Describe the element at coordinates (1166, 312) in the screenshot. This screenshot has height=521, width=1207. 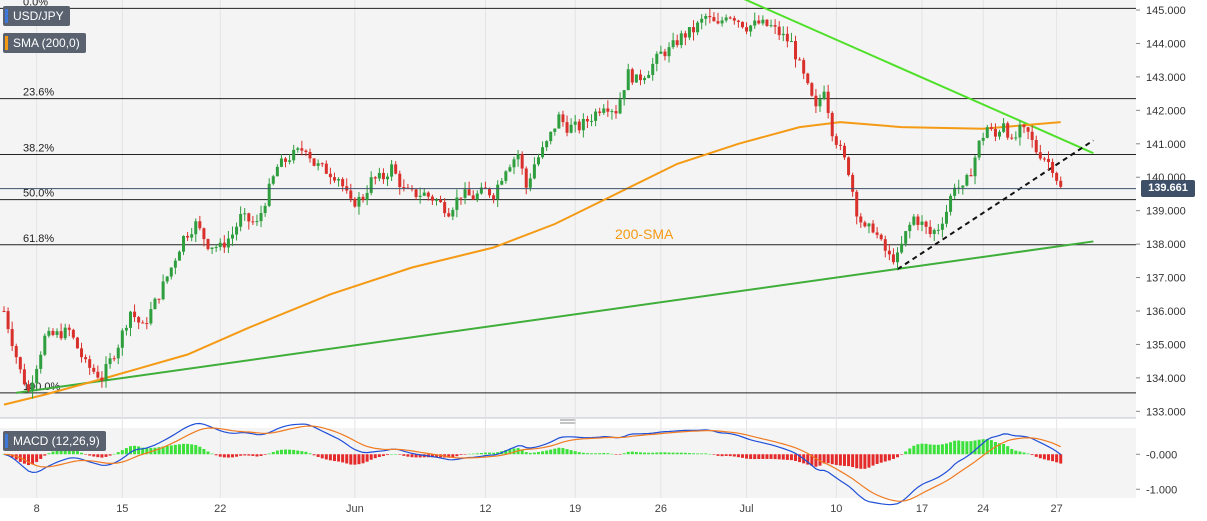
I see `y-tick-label: 136.000` at that location.